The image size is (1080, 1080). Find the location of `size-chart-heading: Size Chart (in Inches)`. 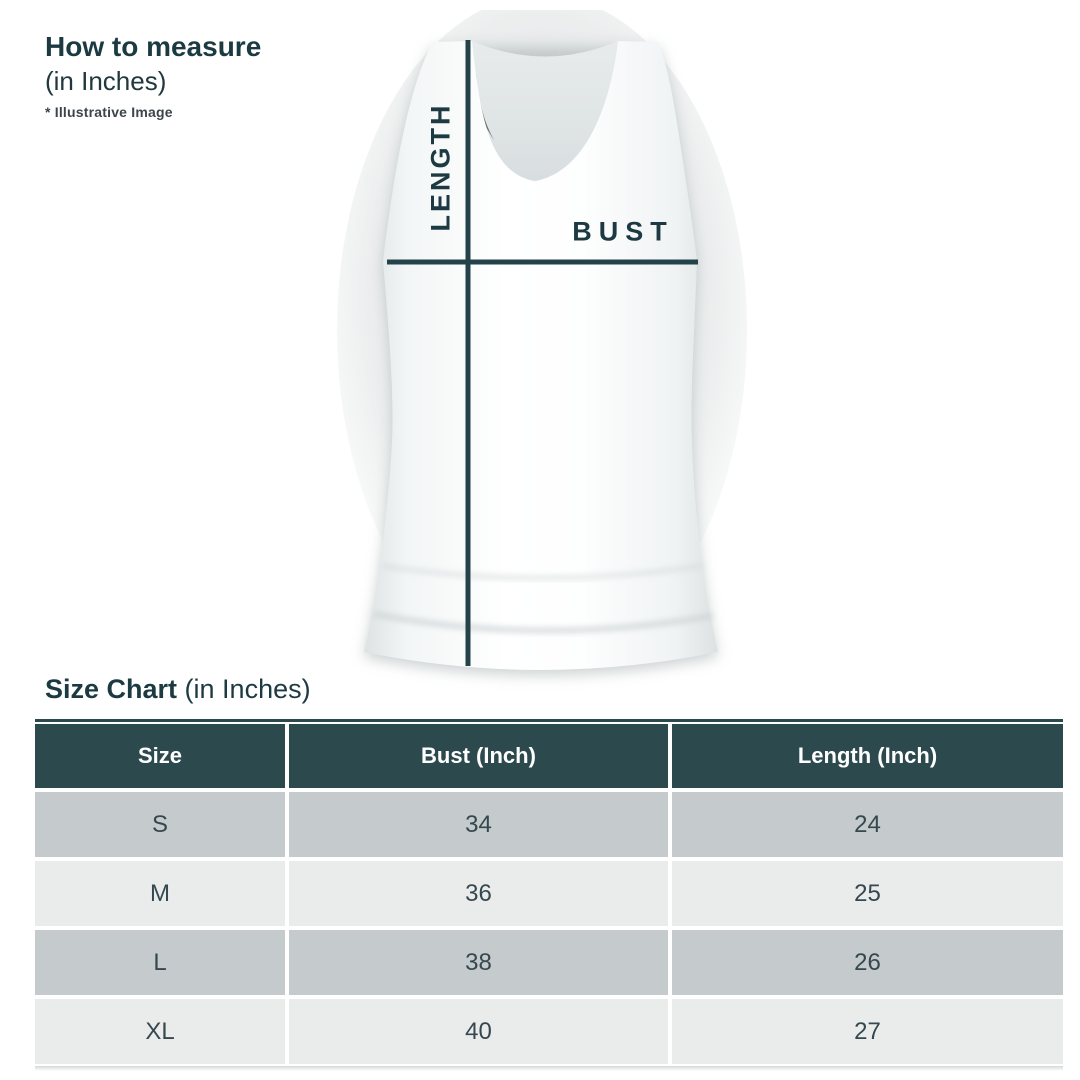

size-chart-heading: Size Chart (in Inches) is located at coordinates (178, 689).